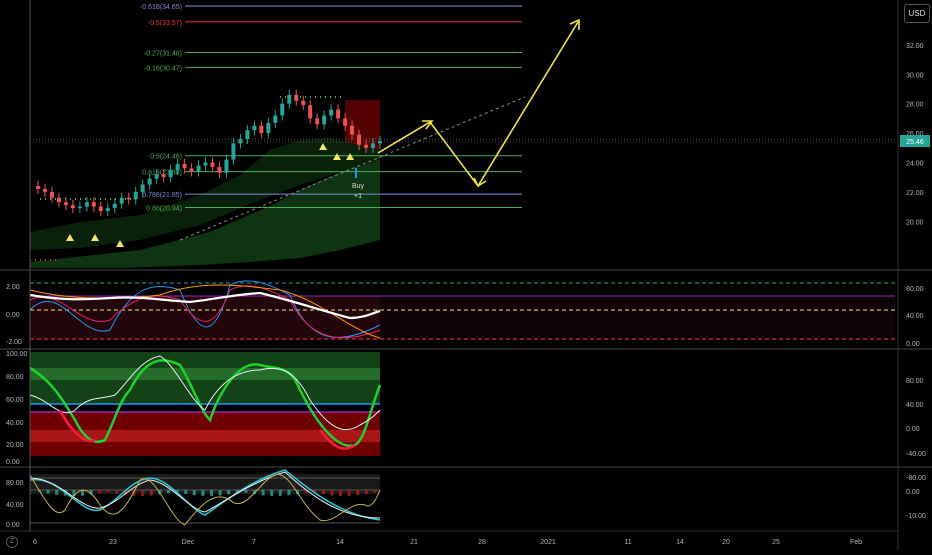  Describe the element at coordinates (358, 196) in the screenshot. I see `buy-signal-count: +1` at that location.